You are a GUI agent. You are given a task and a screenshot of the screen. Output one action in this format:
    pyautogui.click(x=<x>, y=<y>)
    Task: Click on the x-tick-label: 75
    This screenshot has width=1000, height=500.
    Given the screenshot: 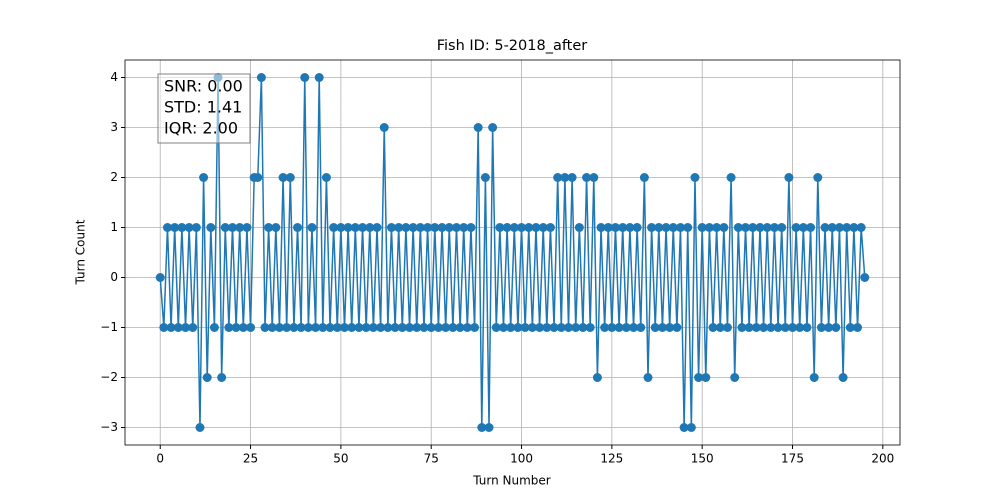 What is the action you would take?
    pyautogui.click(x=431, y=459)
    